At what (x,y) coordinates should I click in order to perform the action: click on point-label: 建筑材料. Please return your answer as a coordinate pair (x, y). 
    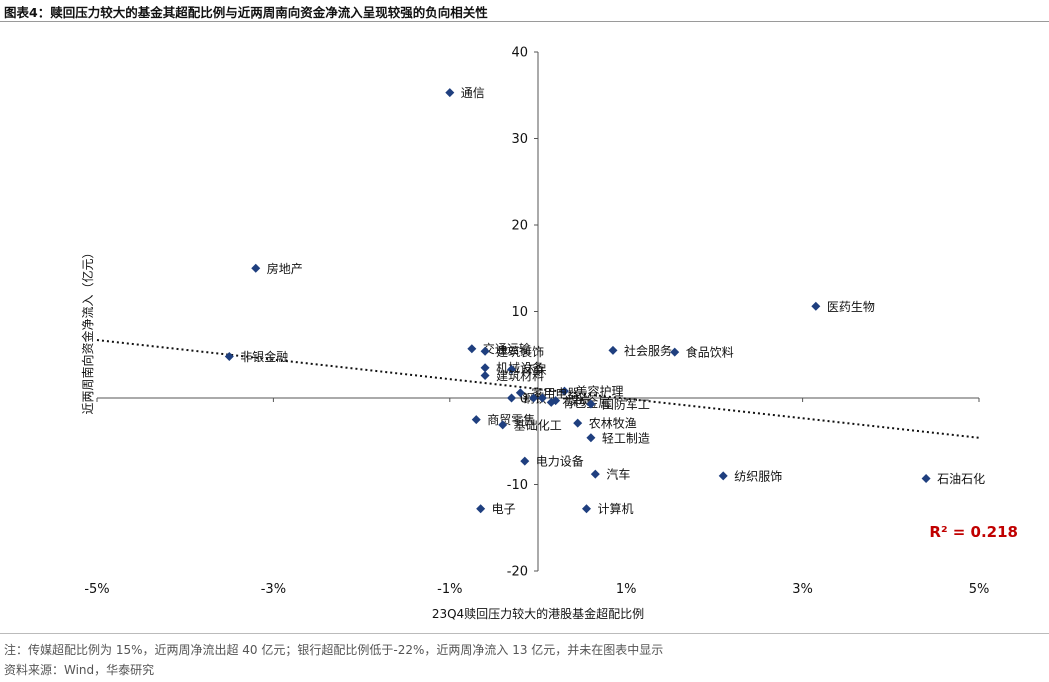
    Looking at the image, I should click on (520, 375).